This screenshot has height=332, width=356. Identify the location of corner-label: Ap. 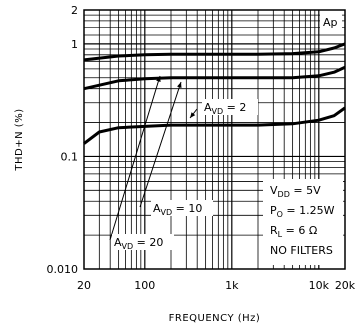
(330, 22).